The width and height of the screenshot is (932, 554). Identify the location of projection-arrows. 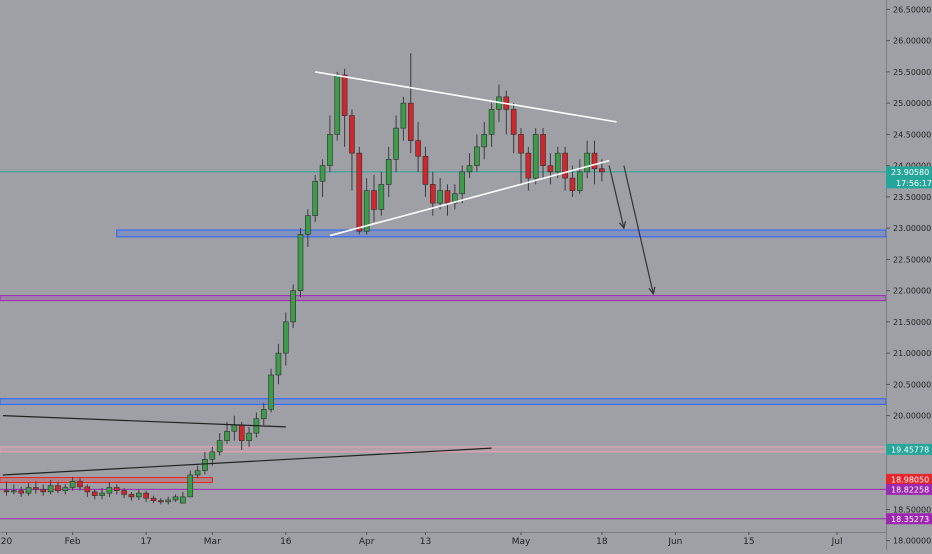
(632, 230).